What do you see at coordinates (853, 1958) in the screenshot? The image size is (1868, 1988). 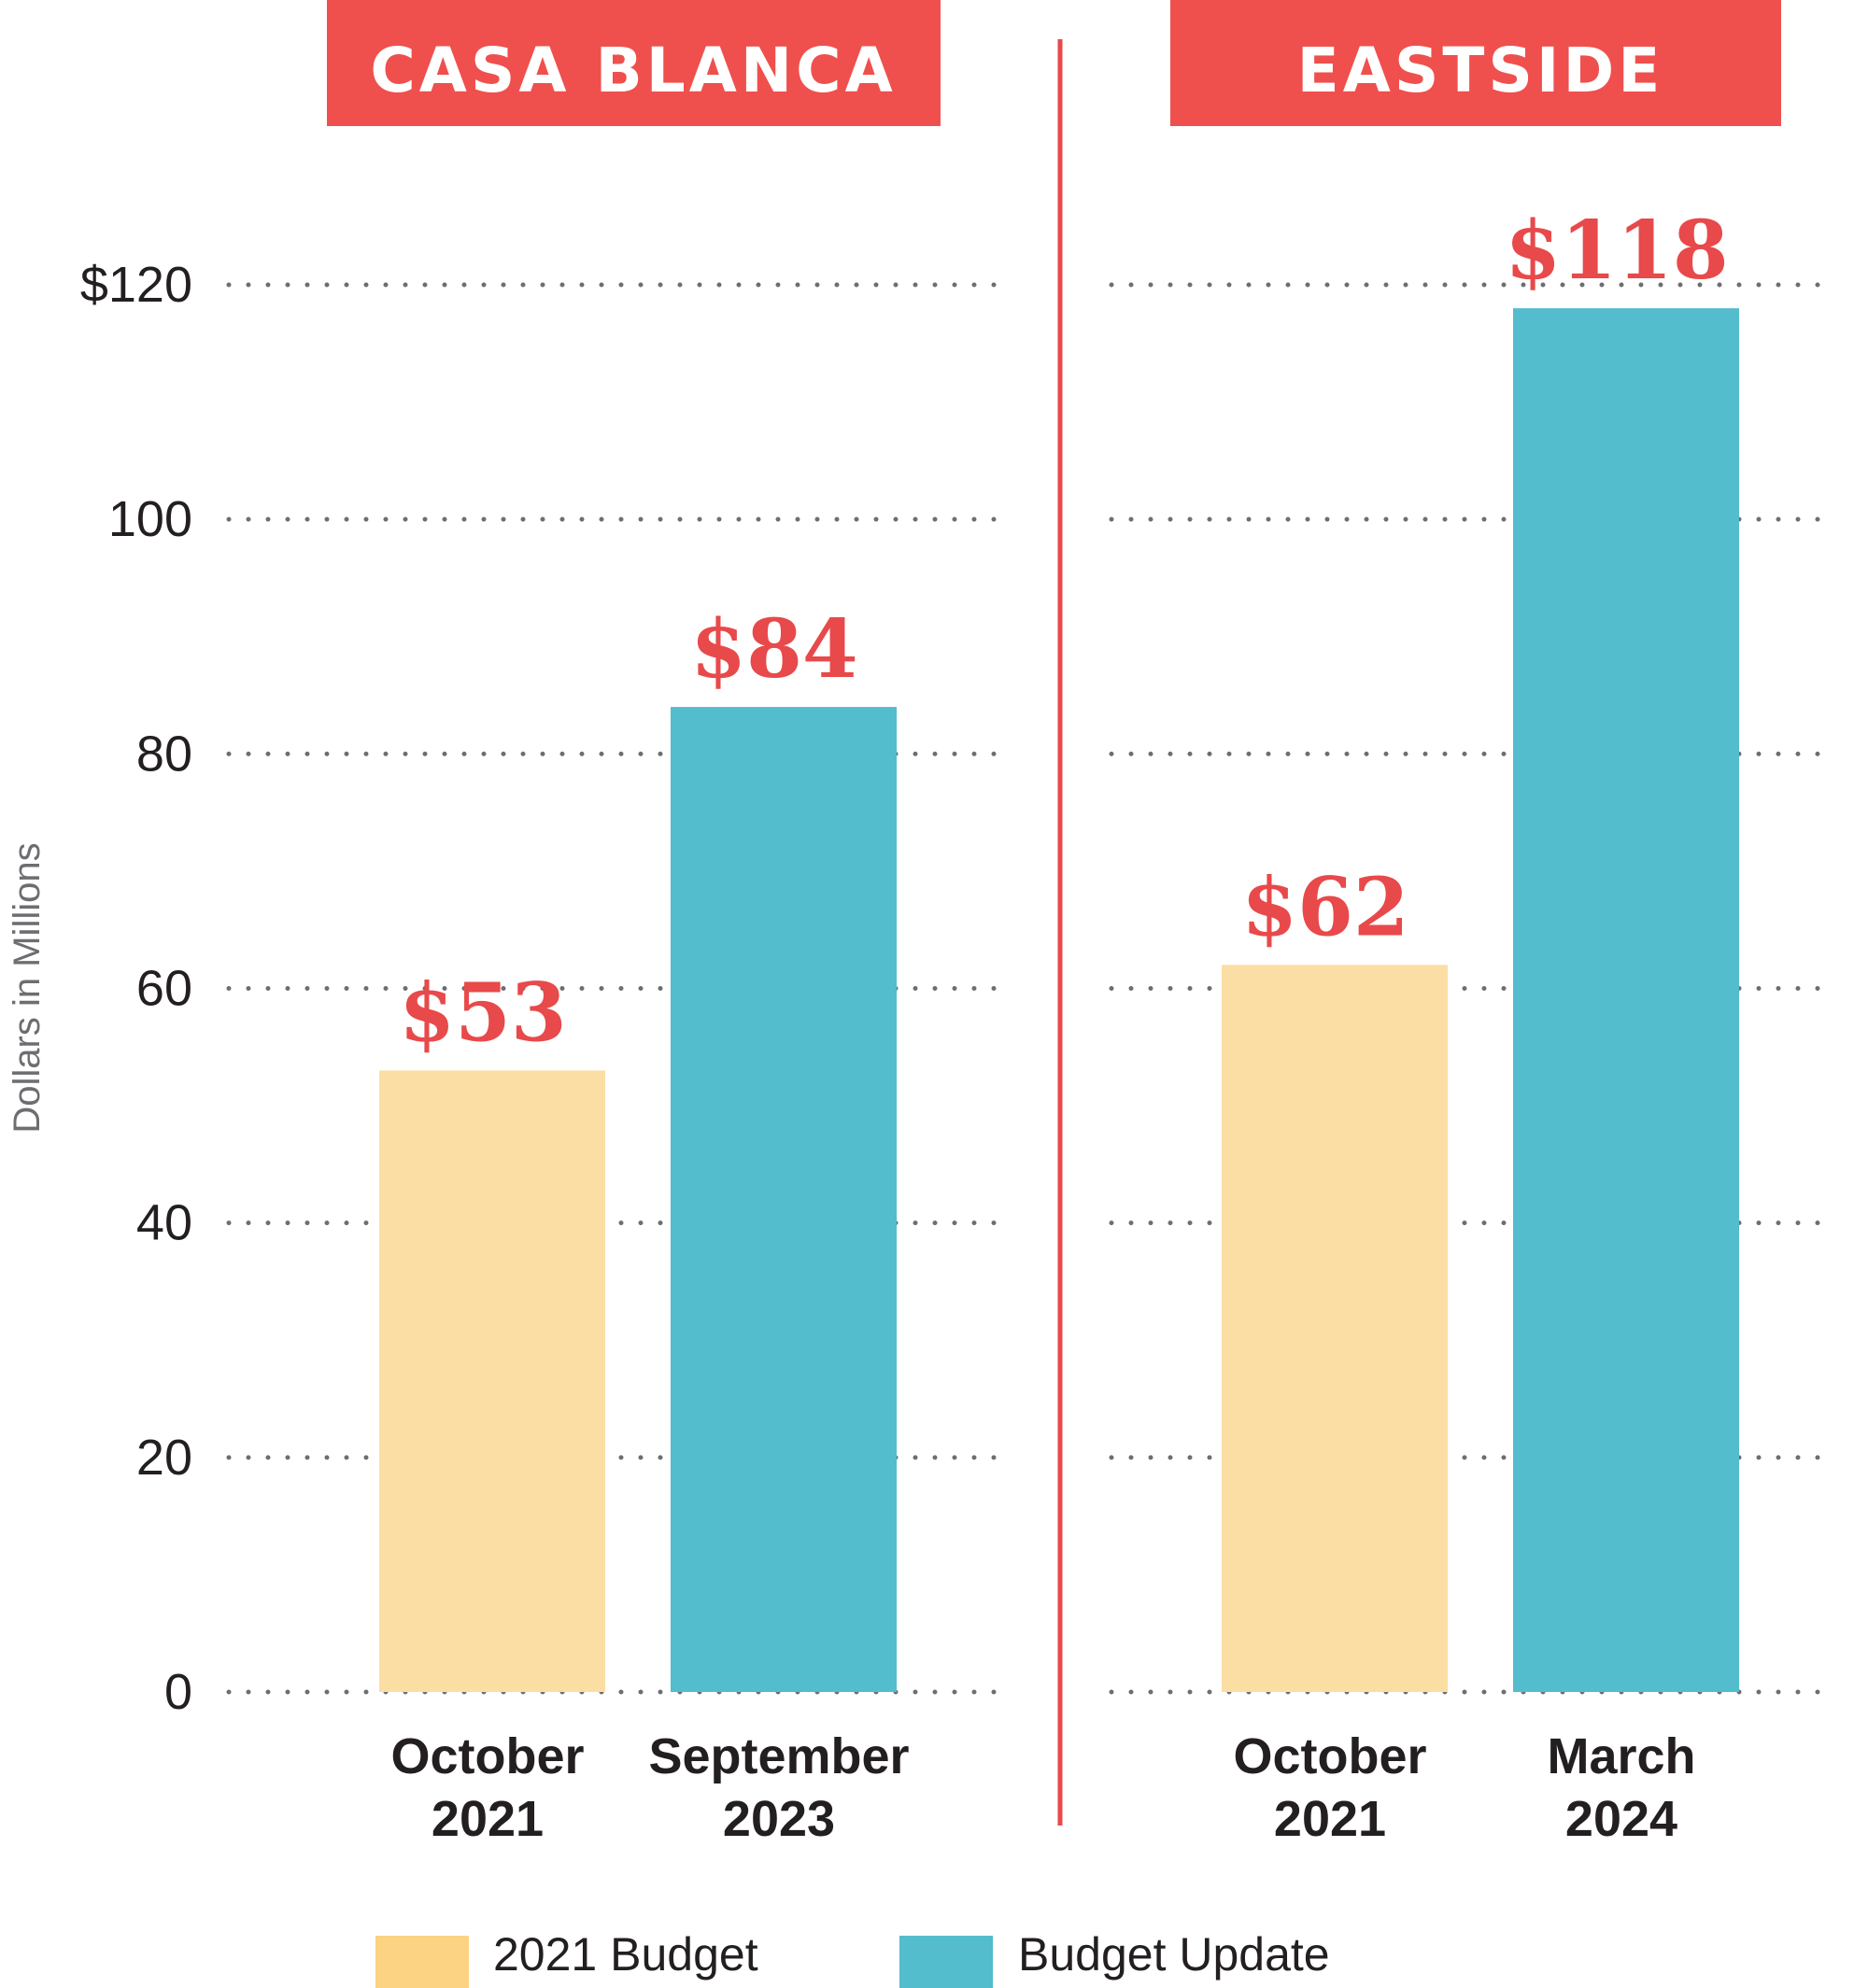 I see `legend: 2021 Budget Budget Update` at bounding box center [853, 1958].